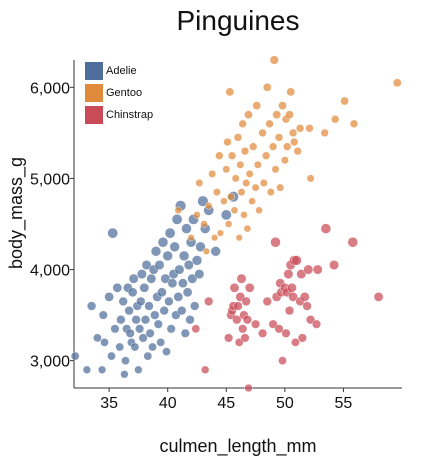 The image size is (426, 462). I want to click on x-tick-label: 50, so click(285, 403).